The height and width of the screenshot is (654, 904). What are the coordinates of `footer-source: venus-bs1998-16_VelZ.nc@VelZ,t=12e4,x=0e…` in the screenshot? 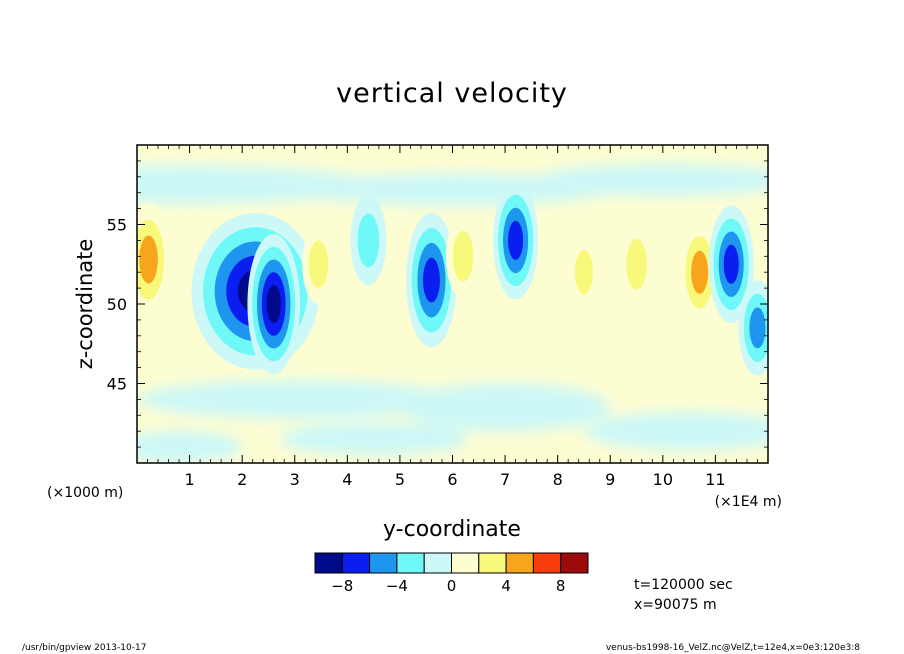 It's located at (733, 648).